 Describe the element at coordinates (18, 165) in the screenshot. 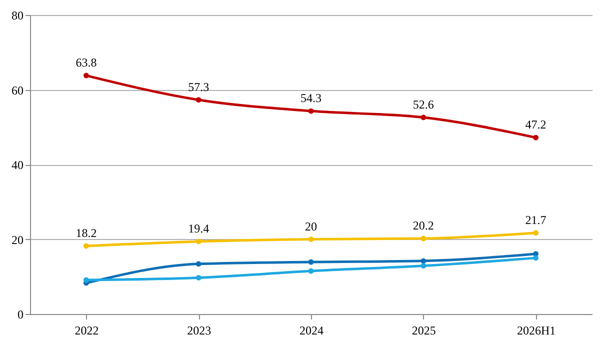

I see `y-tick-label: 40` at that location.